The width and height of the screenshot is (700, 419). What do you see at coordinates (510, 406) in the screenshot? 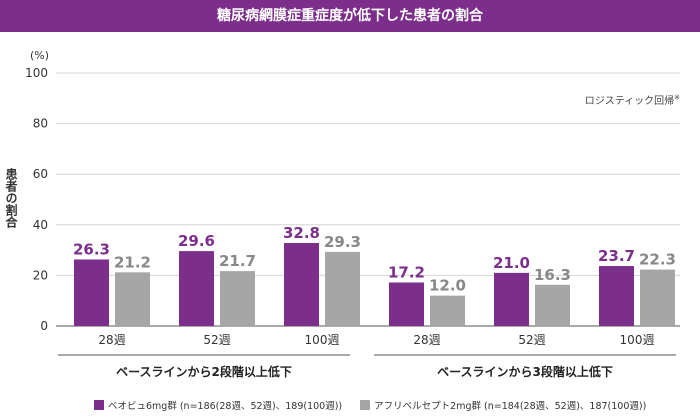
I see `legend-label-aflibercept: アフリベルセプト2mg群 (n=184(28週、52週)、187(100週))` at bounding box center [510, 406].